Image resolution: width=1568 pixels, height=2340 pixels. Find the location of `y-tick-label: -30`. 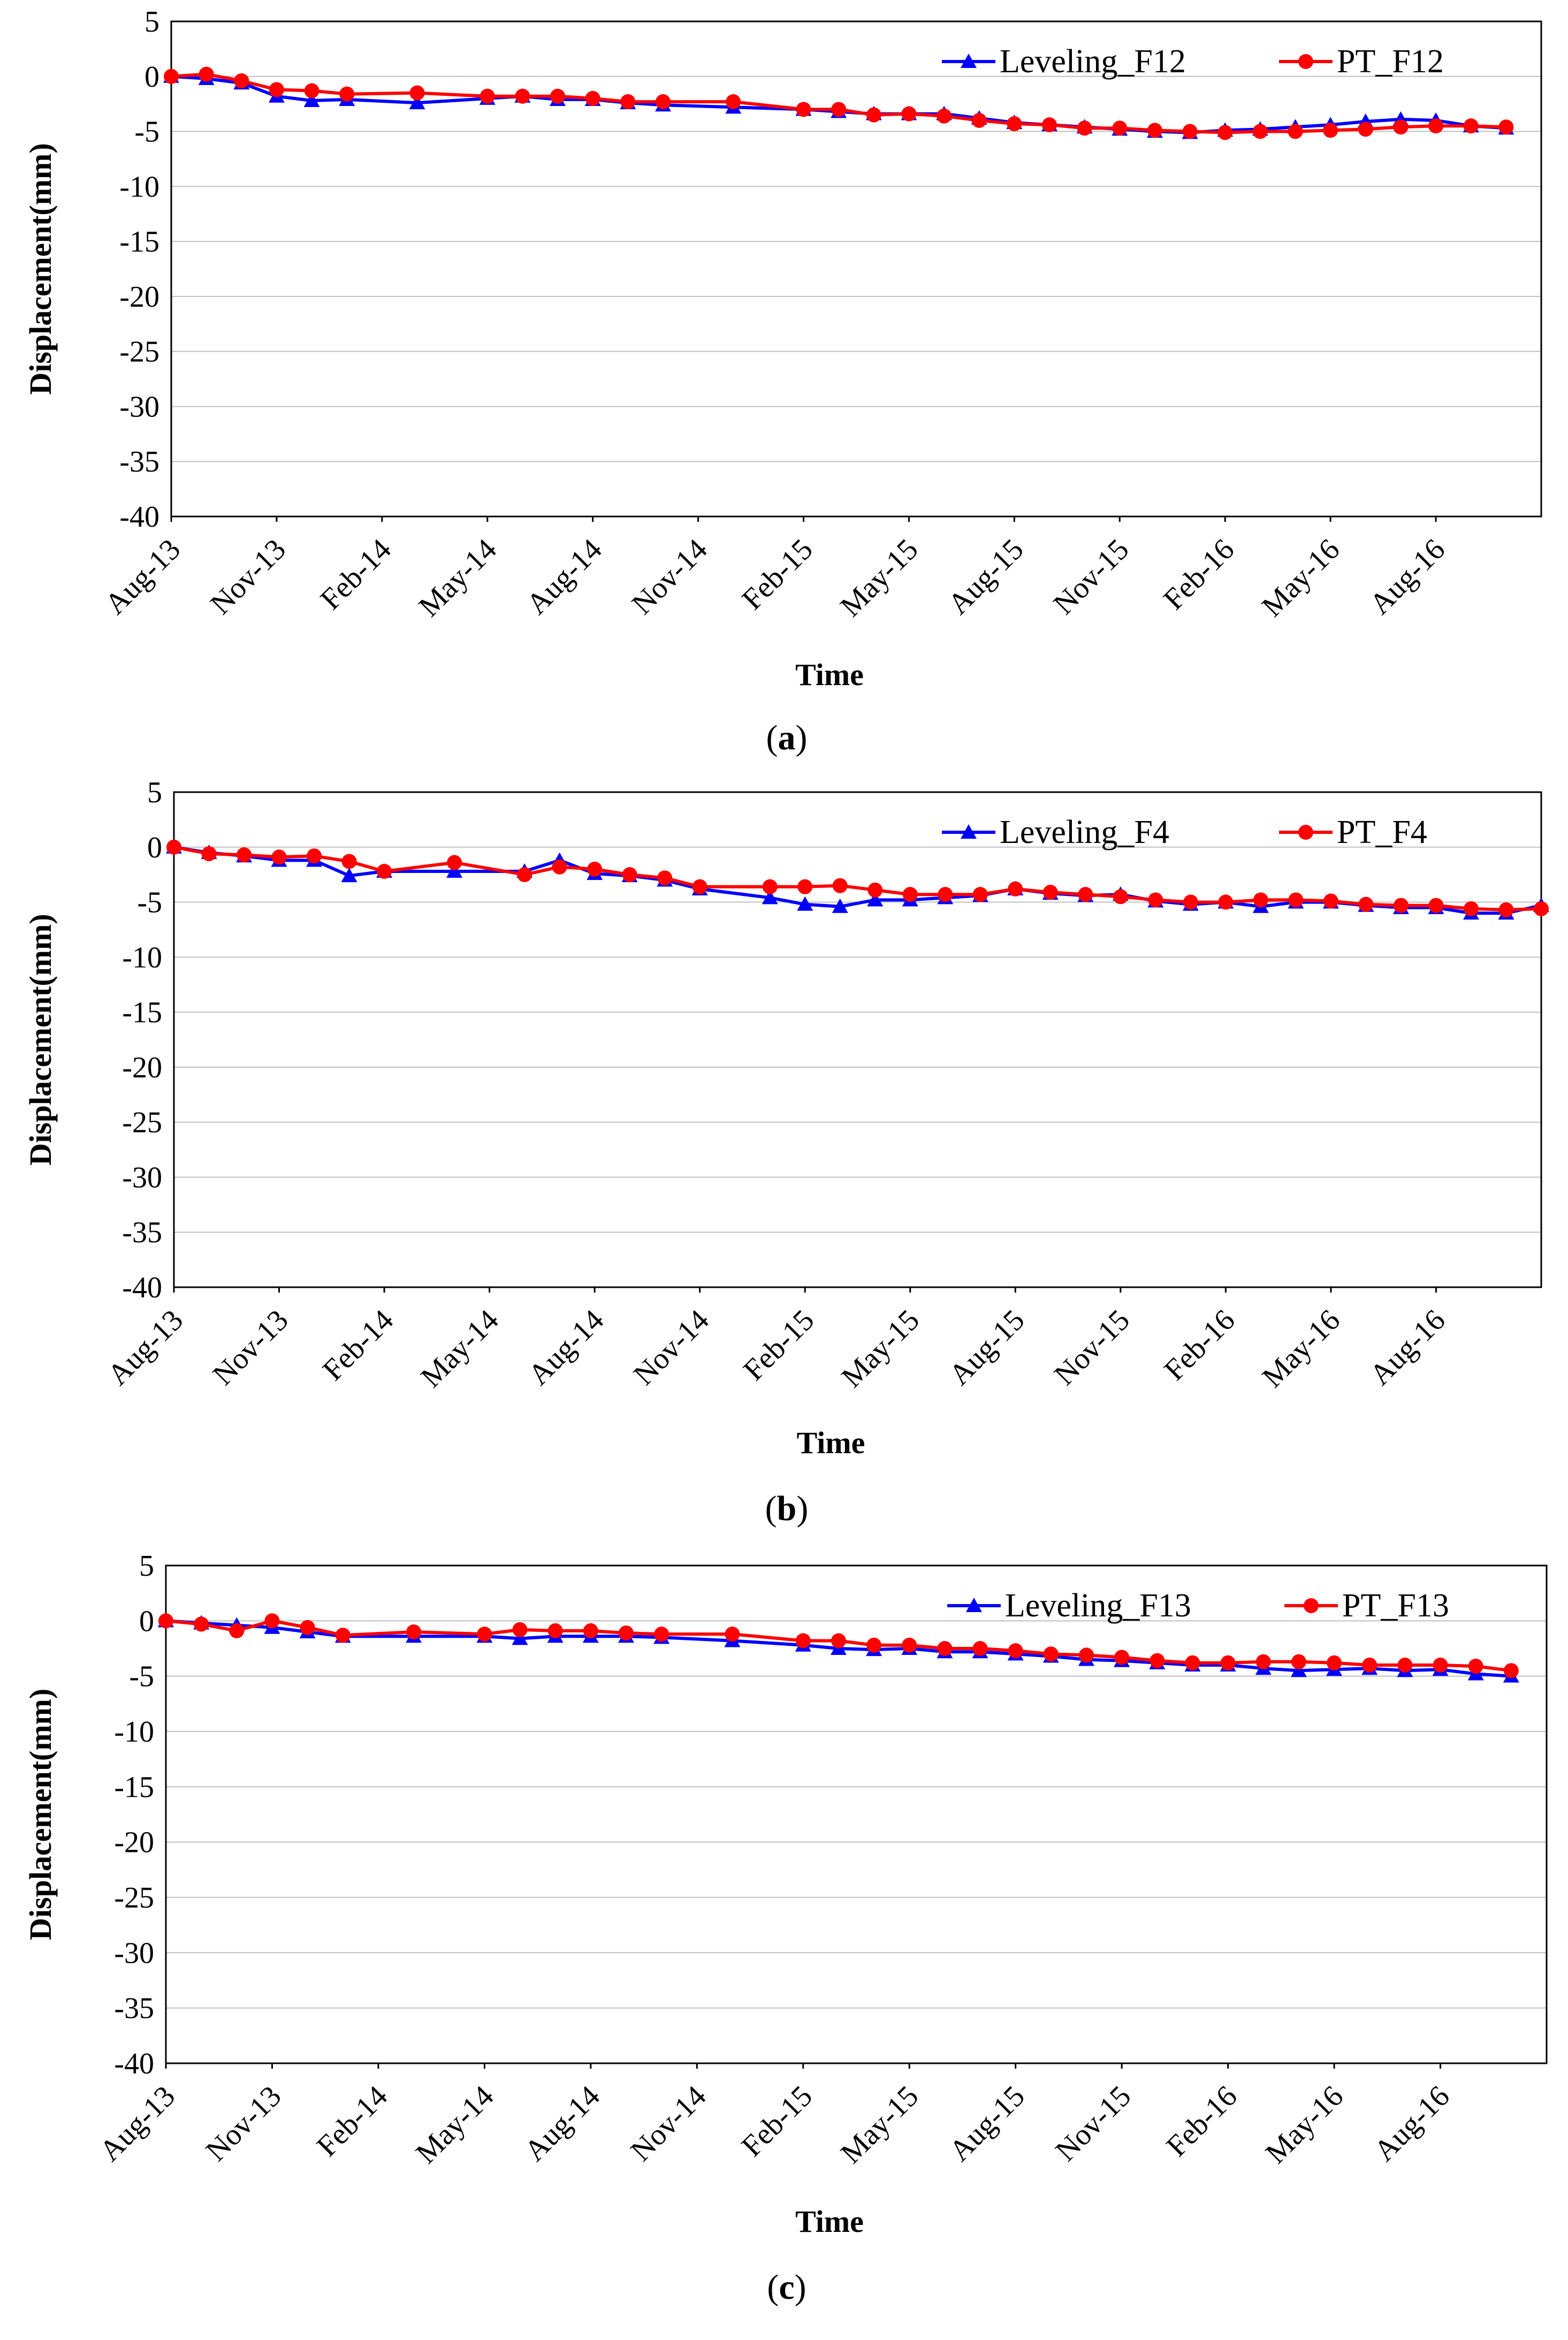

y-tick-label: -30 is located at coordinates (139, 406).